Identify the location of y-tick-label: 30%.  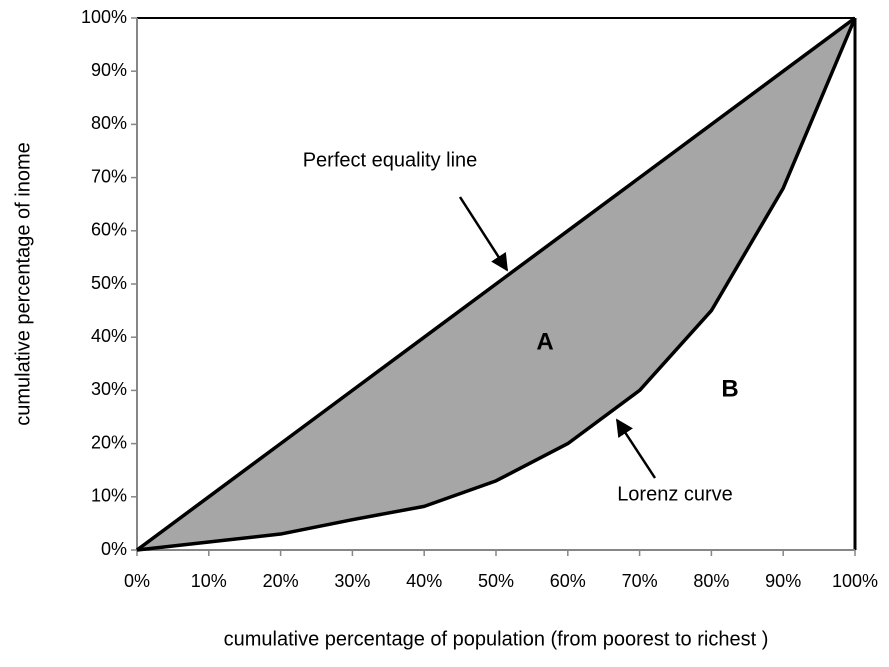
(109, 389).